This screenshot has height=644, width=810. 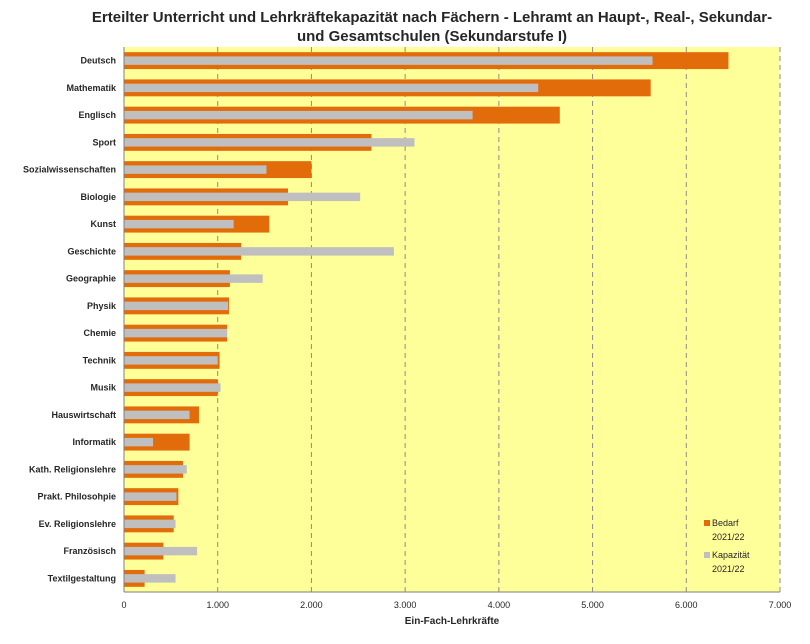 What do you see at coordinates (72, 469) in the screenshot?
I see `category-label: Kath. Religionslehre` at bounding box center [72, 469].